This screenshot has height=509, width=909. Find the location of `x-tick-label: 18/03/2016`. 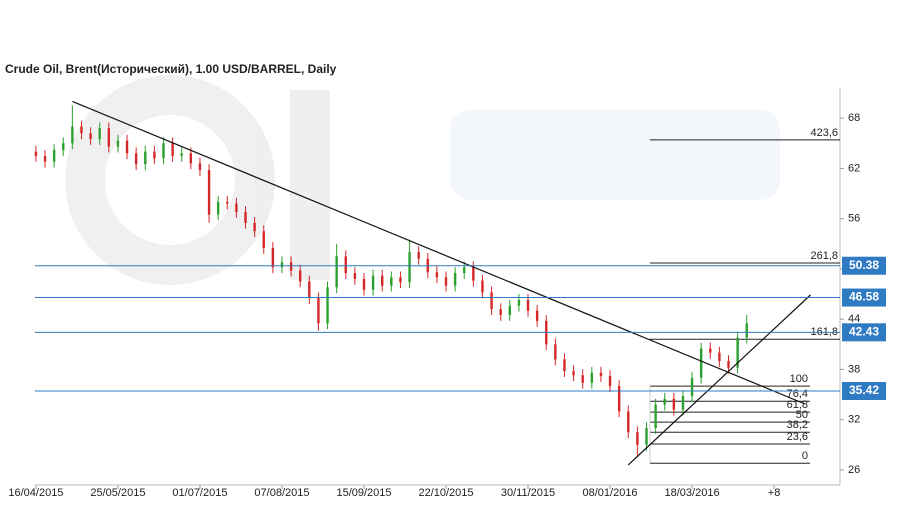

x-tick-label: 18/03/2016 is located at coordinates (692, 493).